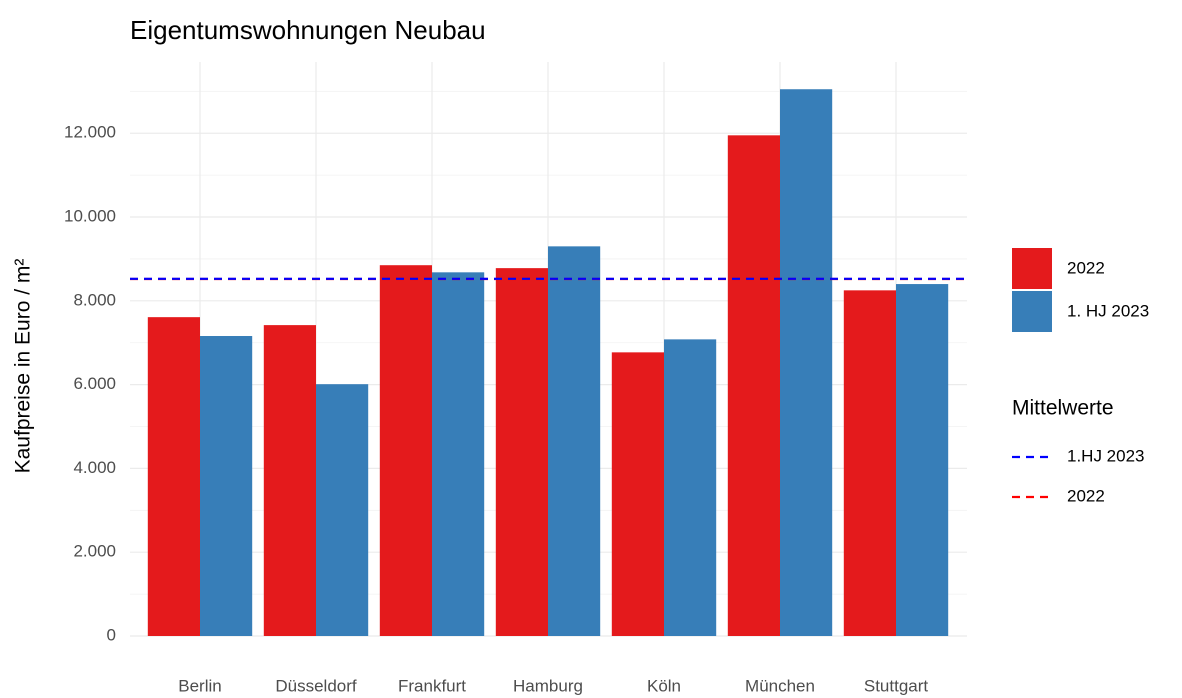 This screenshot has height=698, width=1182. What do you see at coordinates (111, 634) in the screenshot?
I see `y-tick-label: 0` at bounding box center [111, 634].